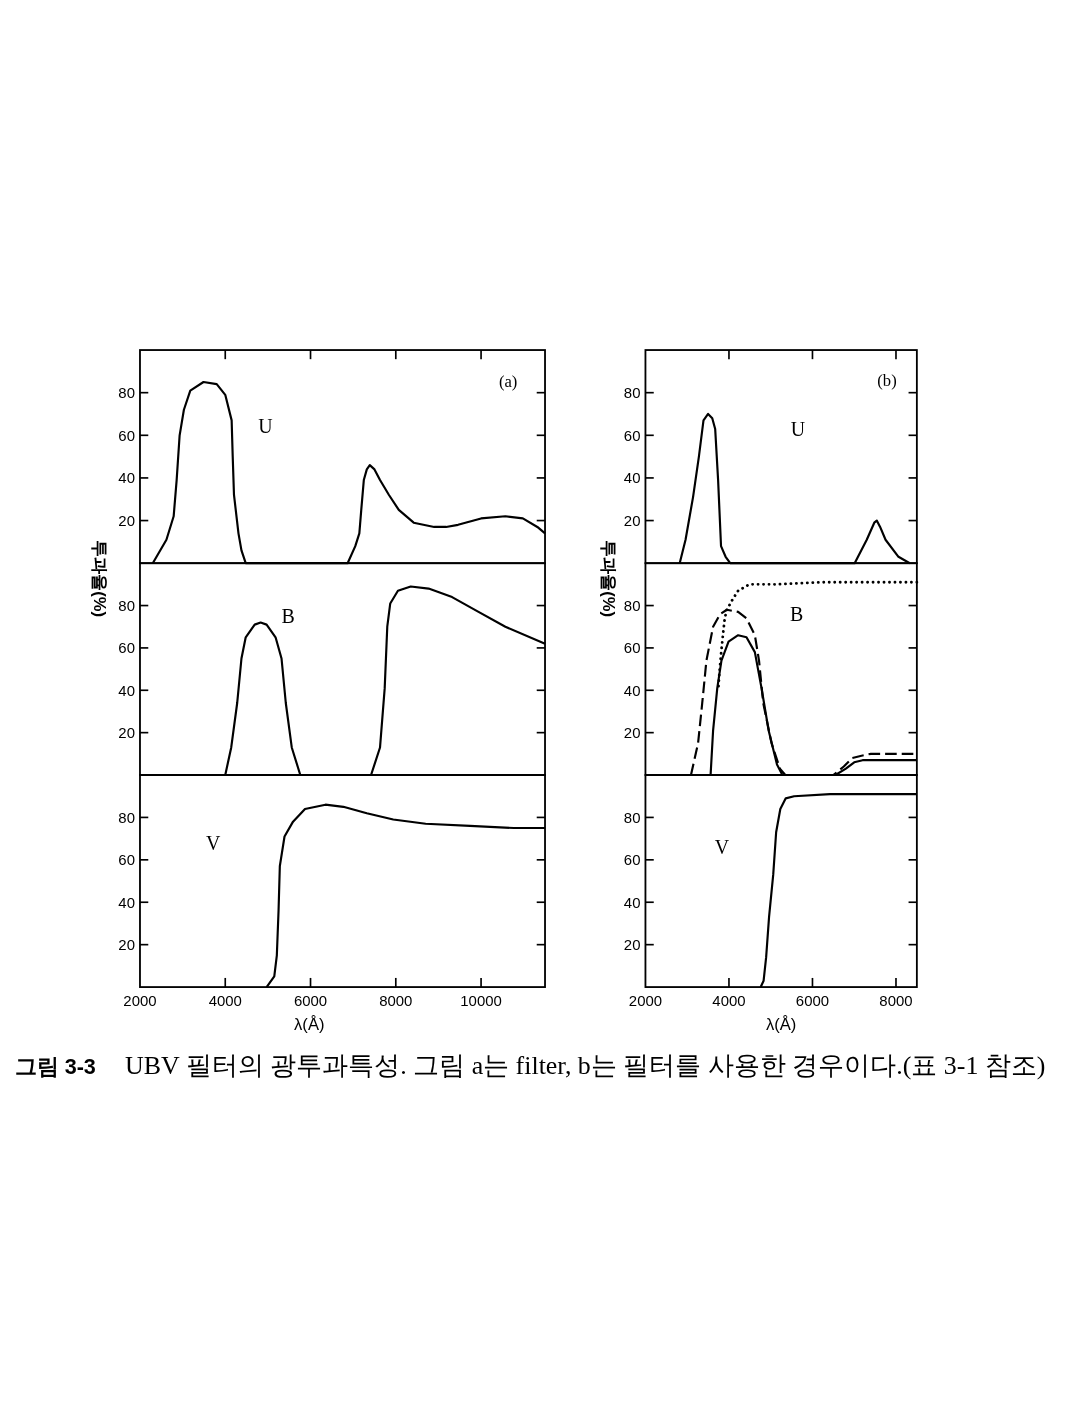 This screenshot has height=1420, width=1071. What do you see at coordinates (887, 380) in the screenshot?
I see `annotation: (b)` at bounding box center [887, 380].